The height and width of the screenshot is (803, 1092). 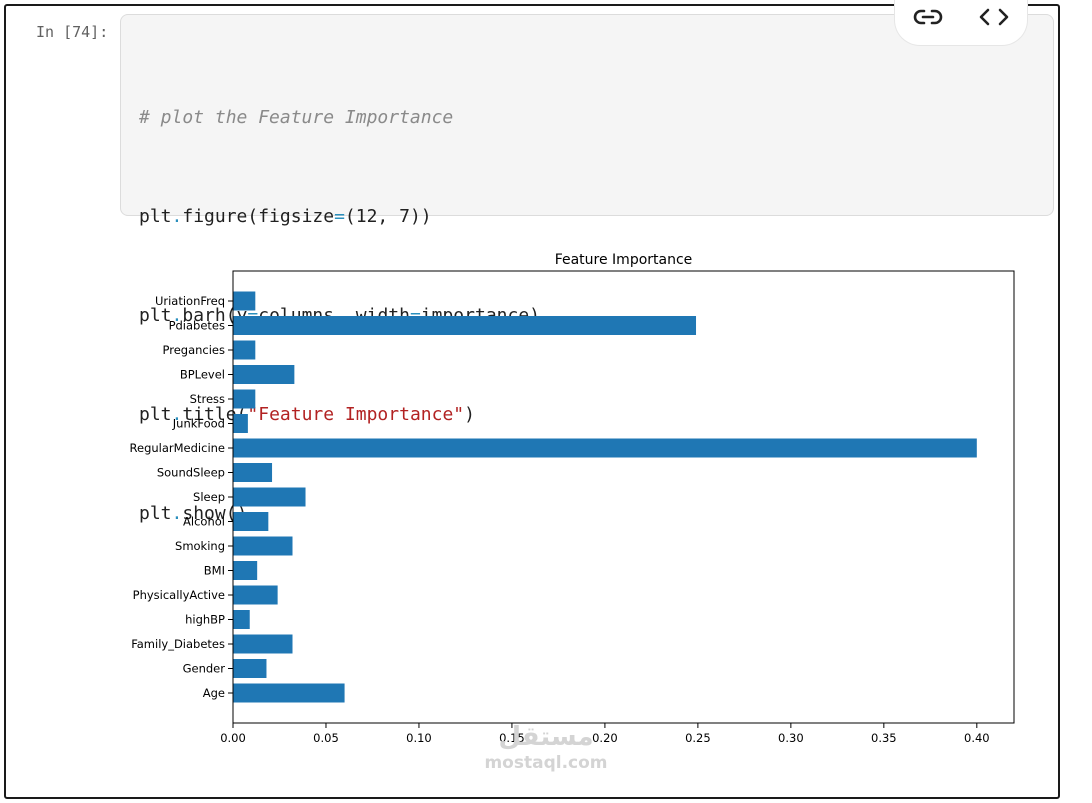 What do you see at coordinates (884, 738) in the screenshot?
I see `x-tick-label: 0.35` at bounding box center [884, 738].